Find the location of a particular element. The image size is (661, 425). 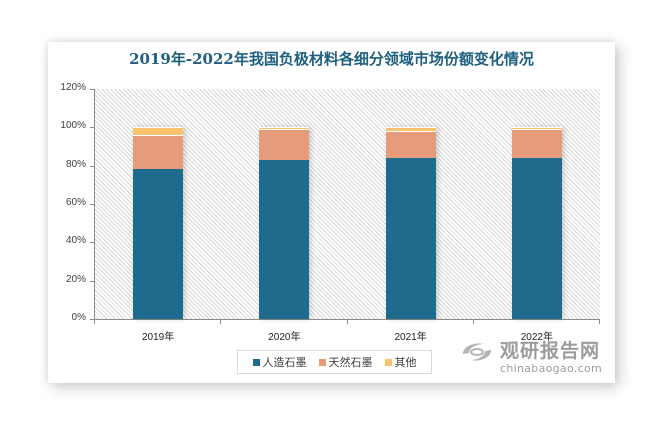

x-tick-label: 2019年 is located at coordinates (158, 337).